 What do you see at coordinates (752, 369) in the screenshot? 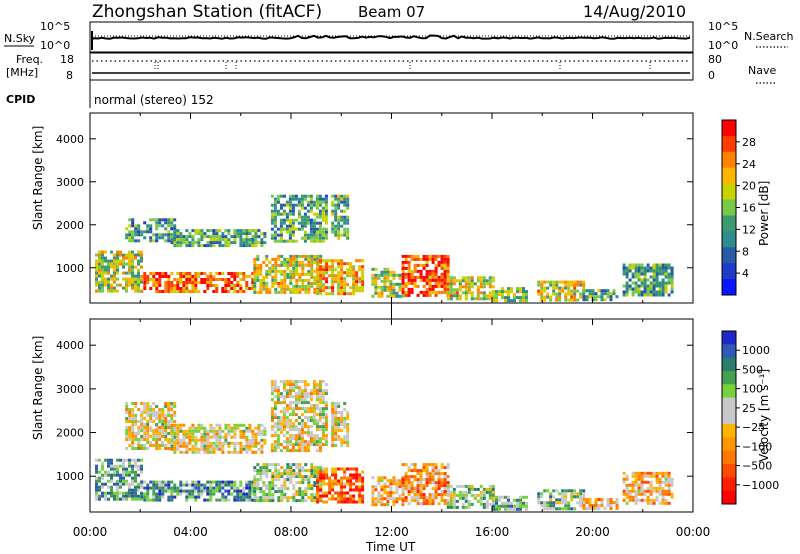
I see `colorbar-tick-label: 500` at bounding box center [752, 369].